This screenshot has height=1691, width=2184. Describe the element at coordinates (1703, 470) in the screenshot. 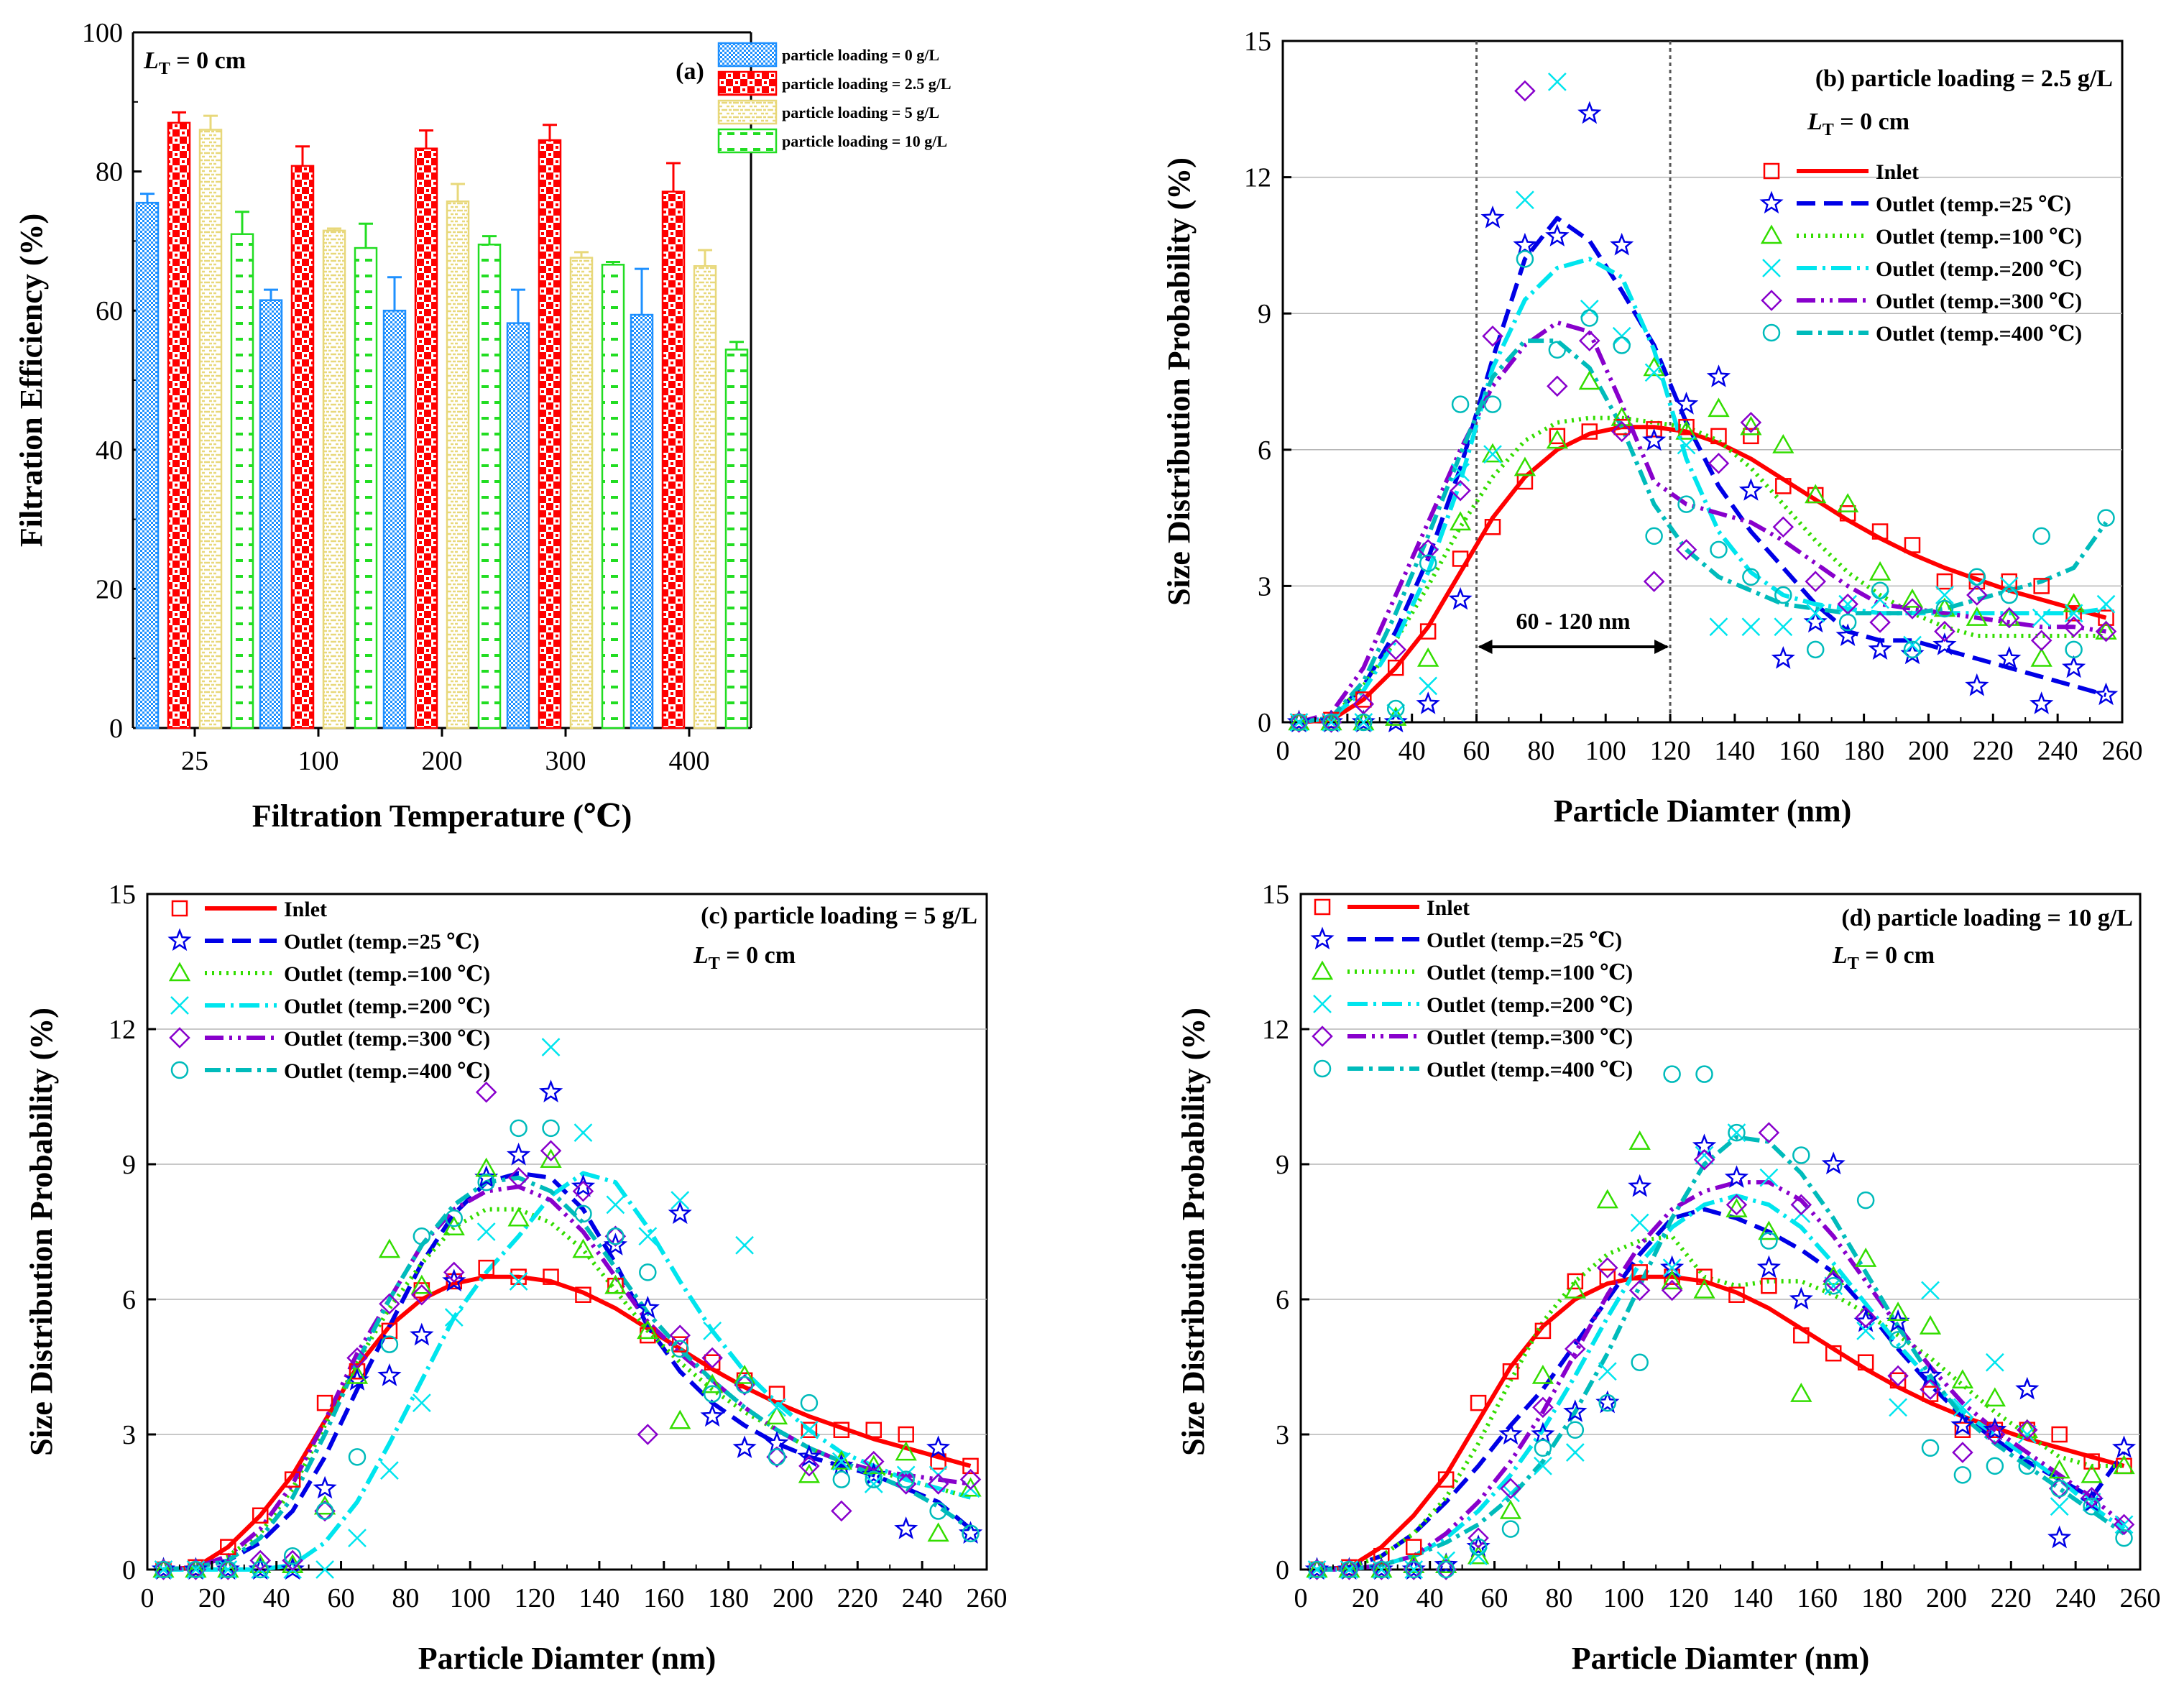

I see `b-series-line` at that location.